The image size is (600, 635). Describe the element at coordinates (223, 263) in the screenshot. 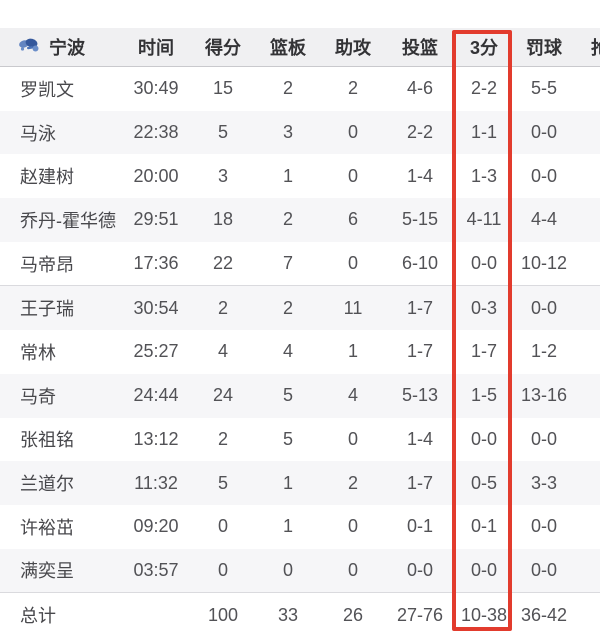

I see `stat-points: 22` at that location.